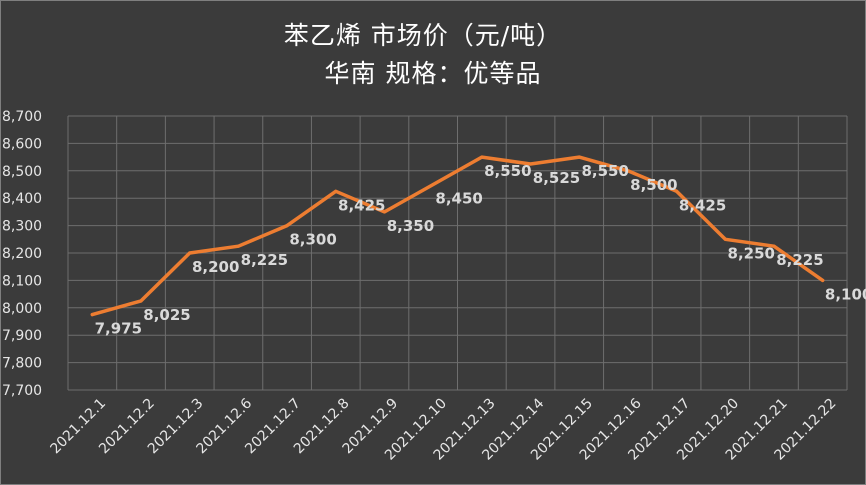  What do you see at coordinates (118, 329) in the screenshot?
I see `data-label: 7,975` at bounding box center [118, 329].